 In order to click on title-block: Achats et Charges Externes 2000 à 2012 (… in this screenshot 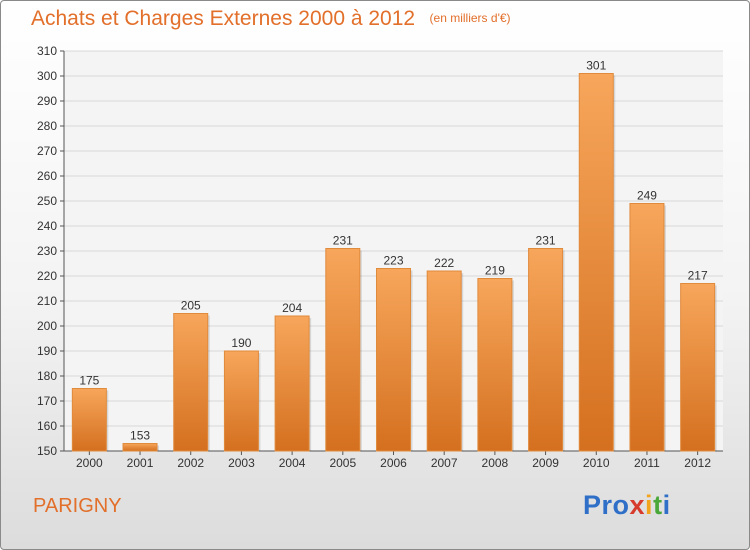, I will do `click(271, 19)`.